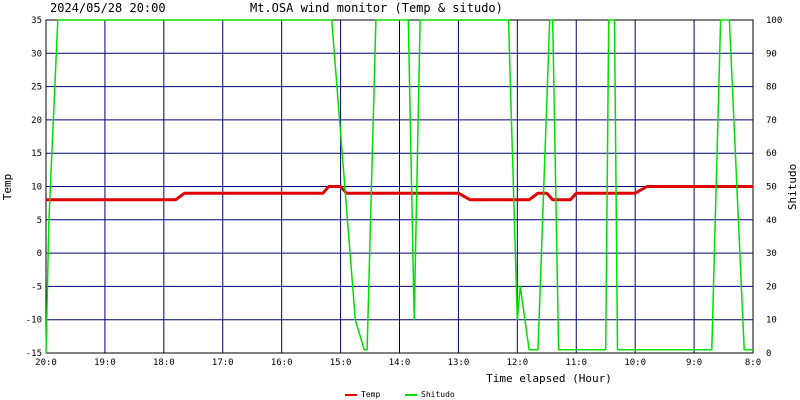 The image size is (800, 400). I want to click on y-left-tick-label: 15, so click(36, 154).